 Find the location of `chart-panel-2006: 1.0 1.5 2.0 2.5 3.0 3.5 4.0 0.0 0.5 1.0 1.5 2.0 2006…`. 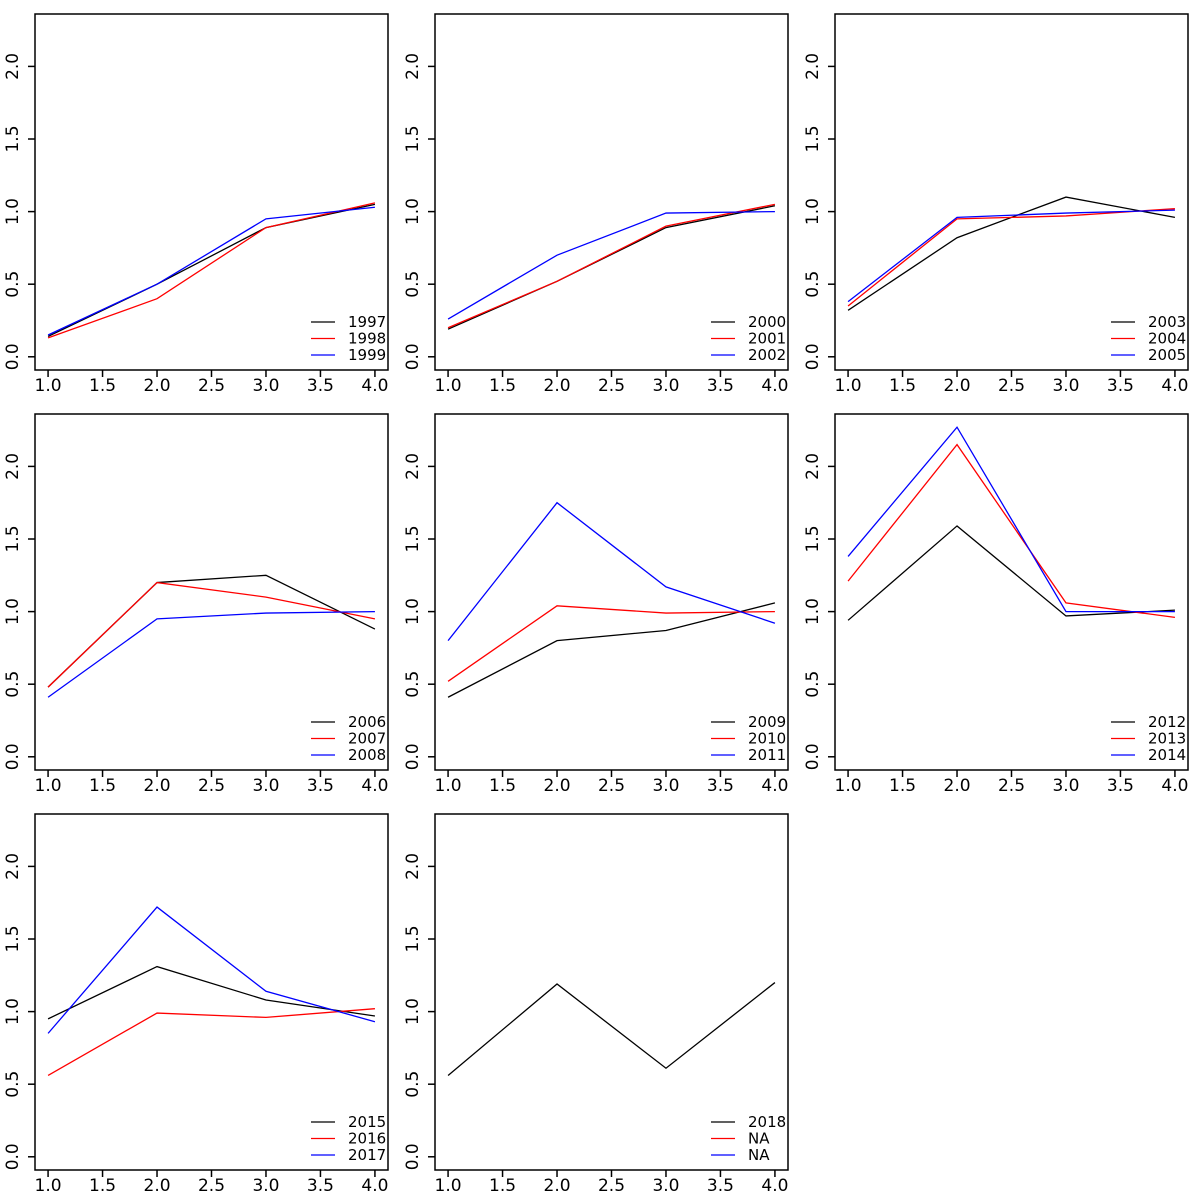

chart-panel-2006: 1.0 1.5 2.0 2.5 3.0 3.5 4.0 0.0 0.5 1.0 1.5 2.0 2006… is located at coordinates (200, 600).